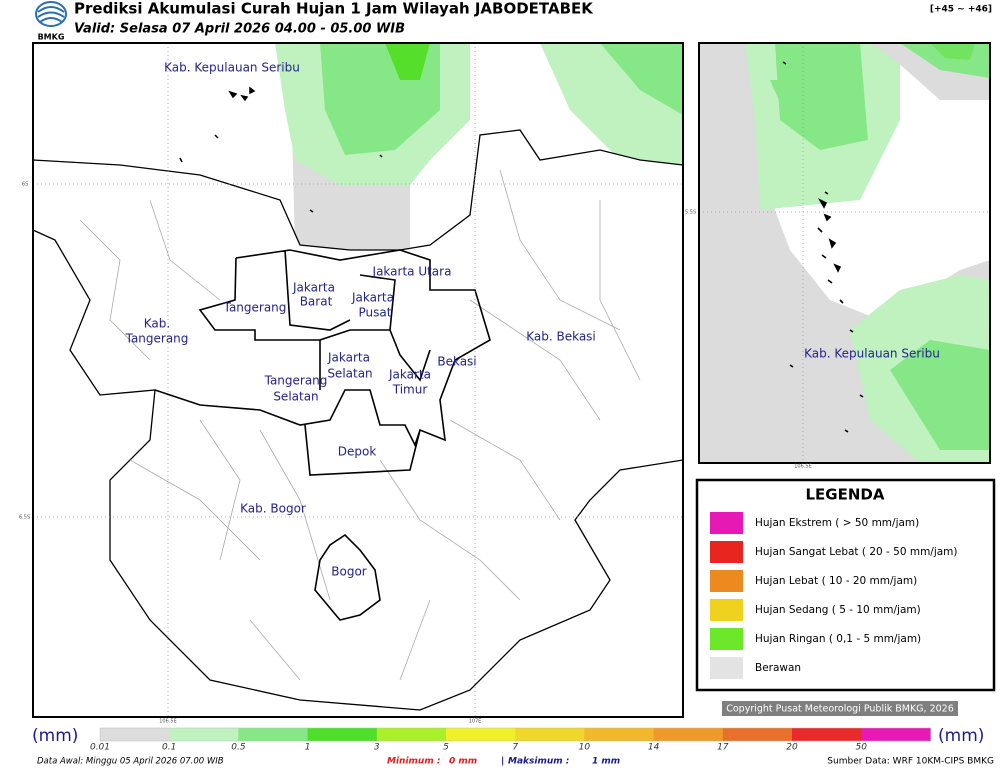 The image size is (1000, 769). What do you see at coordinates (845, 495) in the screenshot?
I see `legend-title: LEGENDA` at bounding box center [845, 495].